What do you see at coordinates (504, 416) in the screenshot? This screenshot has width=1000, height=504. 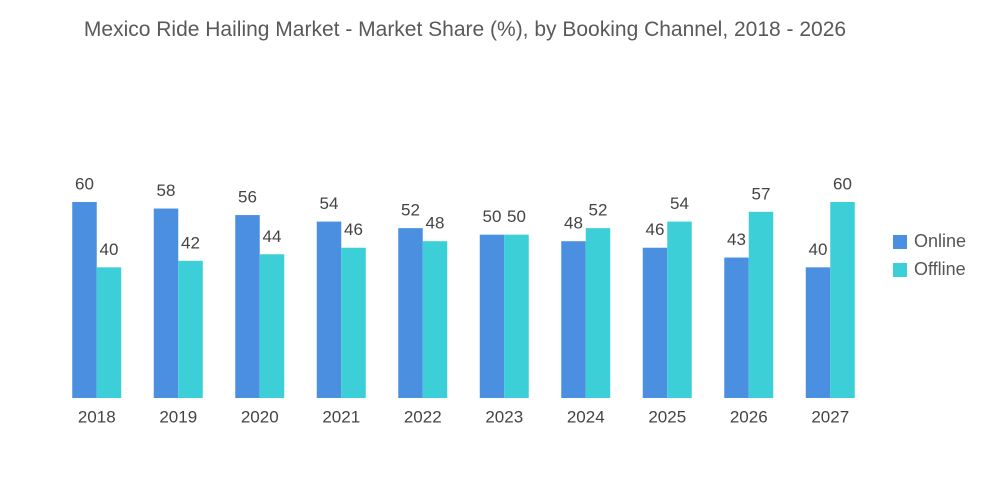 I see `x-tick-label: 2023` at bounding box center [504, 416].